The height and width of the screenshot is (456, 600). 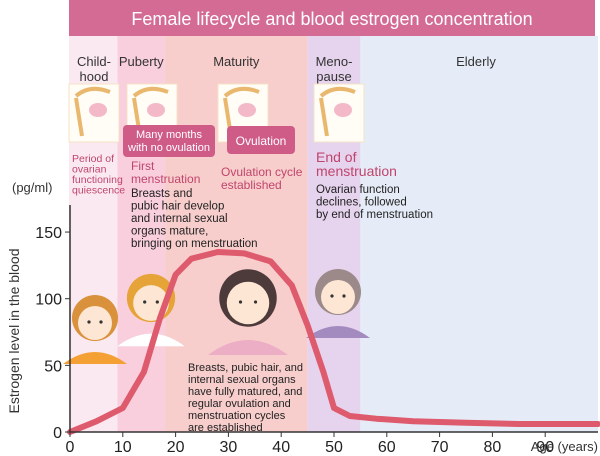 I want to click on note-maturity-text-line: regular ovulation and, so click(x=239, y=404).